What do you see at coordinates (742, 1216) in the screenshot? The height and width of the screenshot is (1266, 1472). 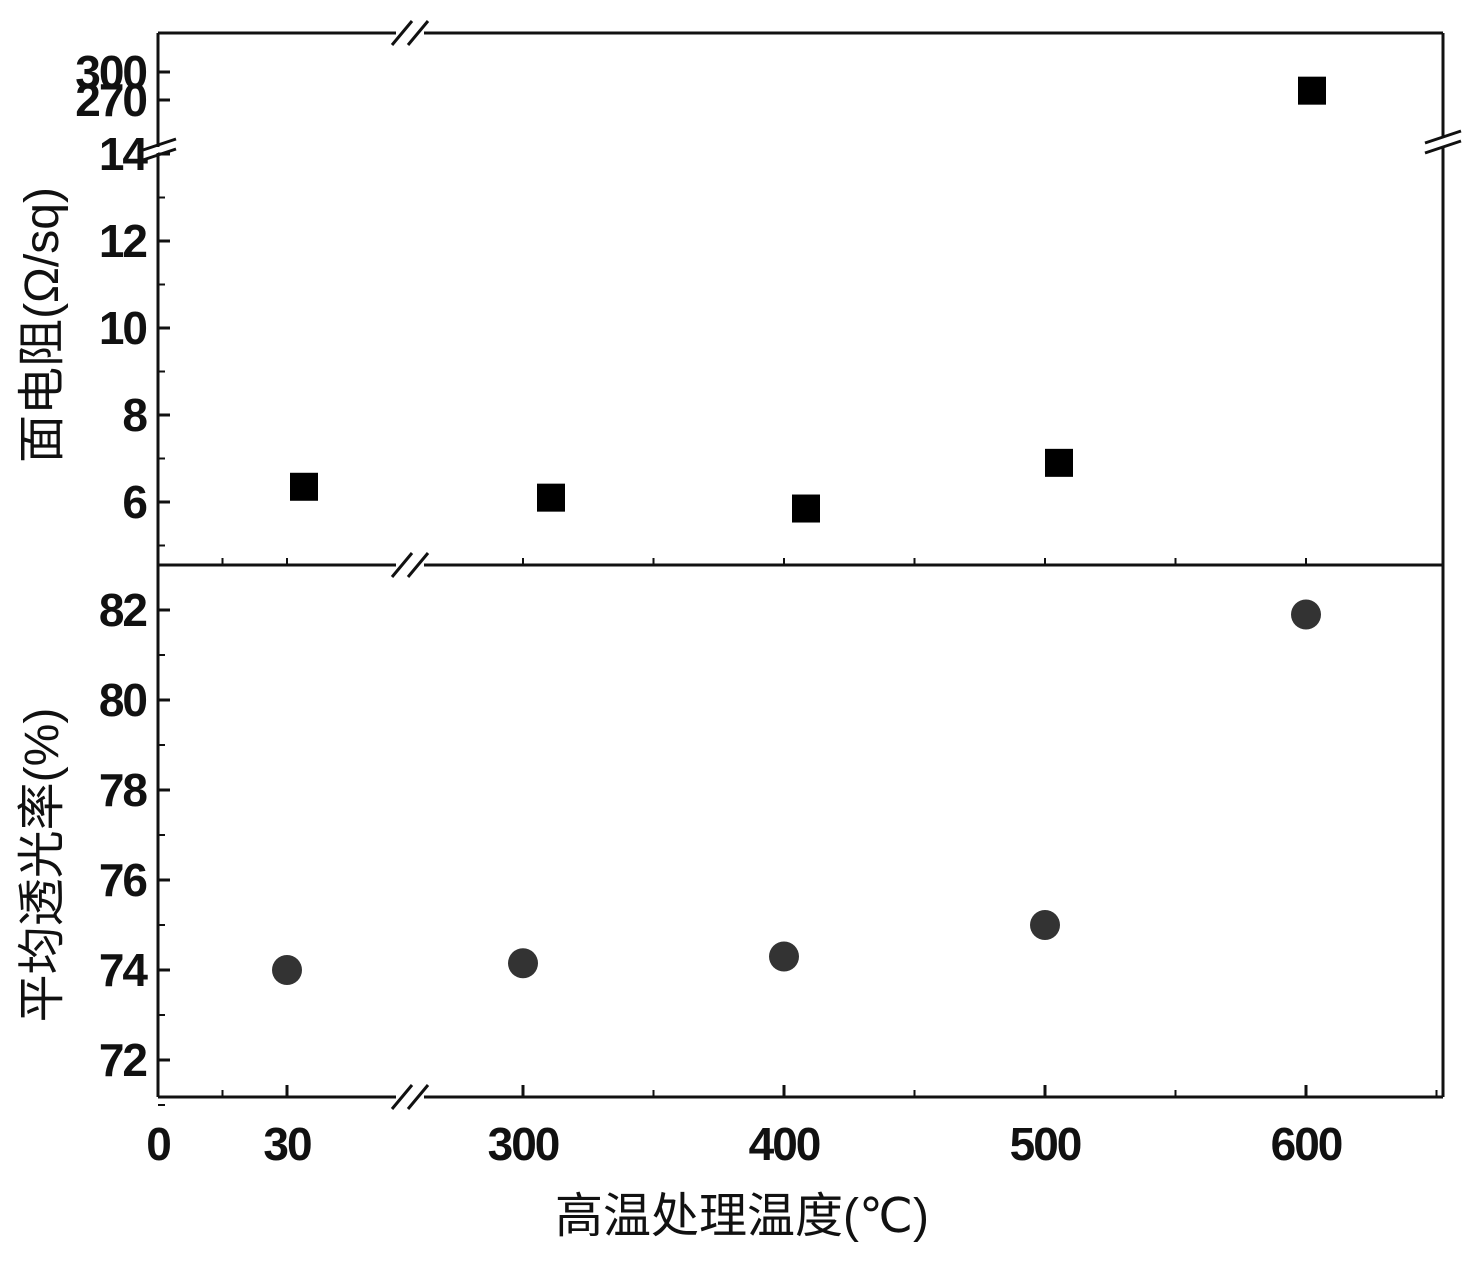 I see `x-axis-title: 高温处理温度(℃)` at bounding box center [742, 1216].